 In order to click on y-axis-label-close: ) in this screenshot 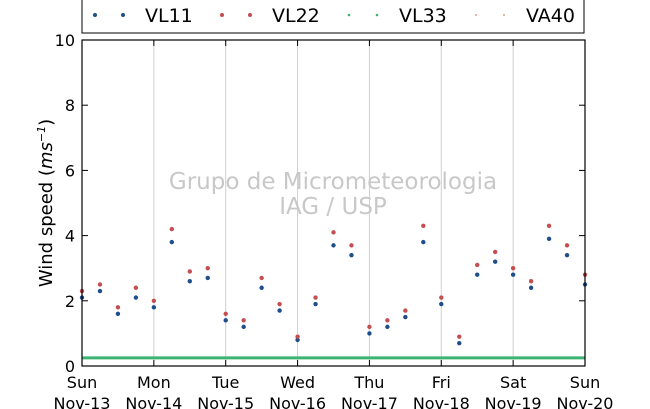, I will do `click(46, 122)`.